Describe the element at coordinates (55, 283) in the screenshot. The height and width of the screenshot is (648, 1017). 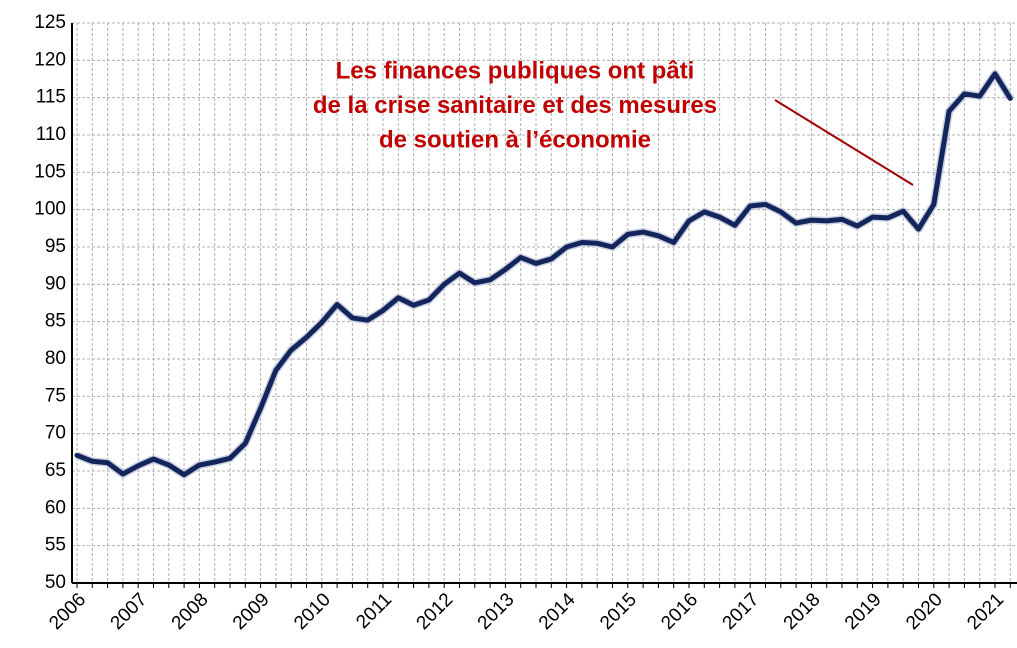
I see `y-tick-label: 90` at that location.